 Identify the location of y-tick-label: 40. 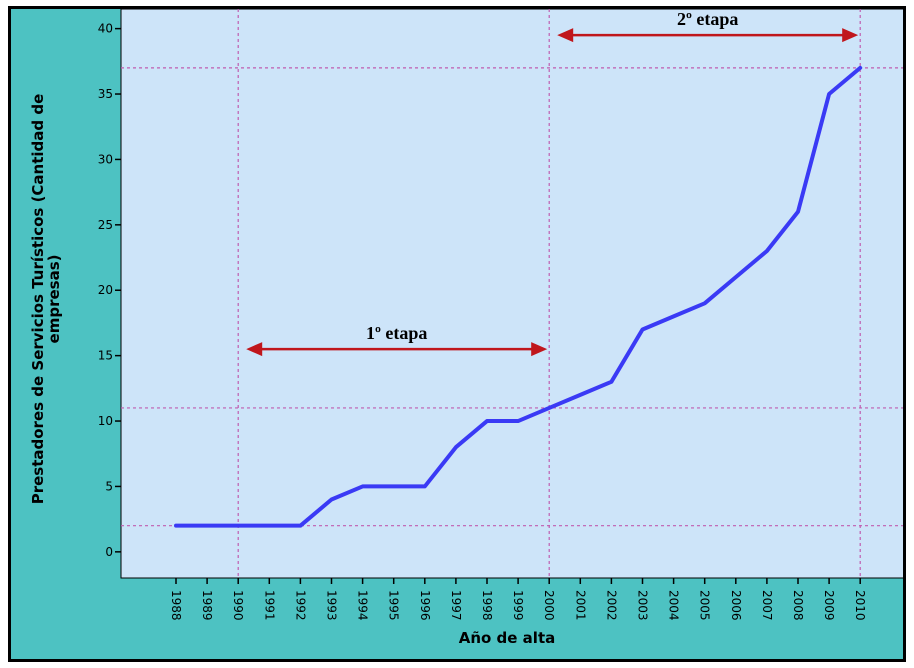
(105, 29).